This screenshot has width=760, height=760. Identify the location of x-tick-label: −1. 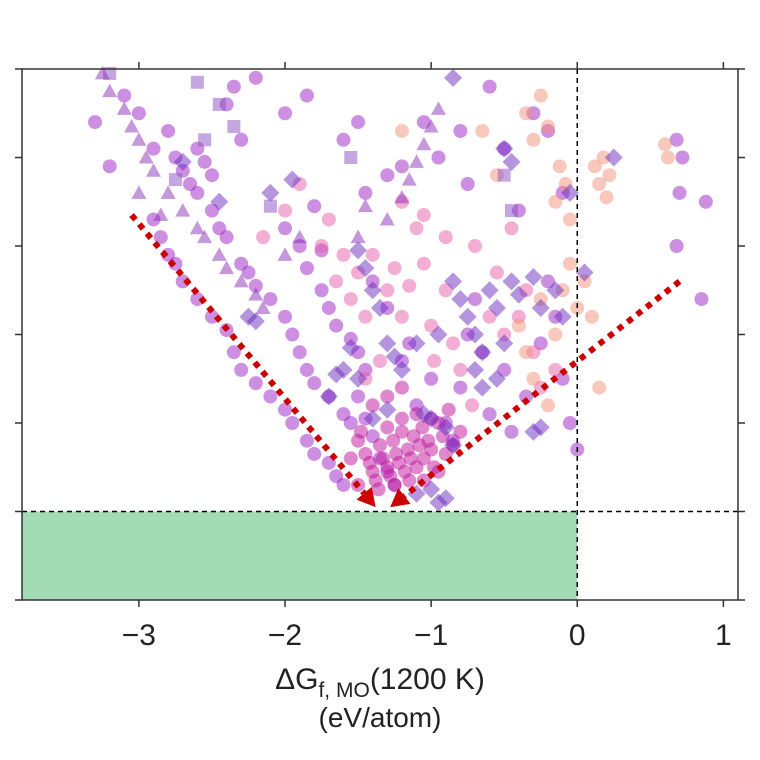
(431, 635).